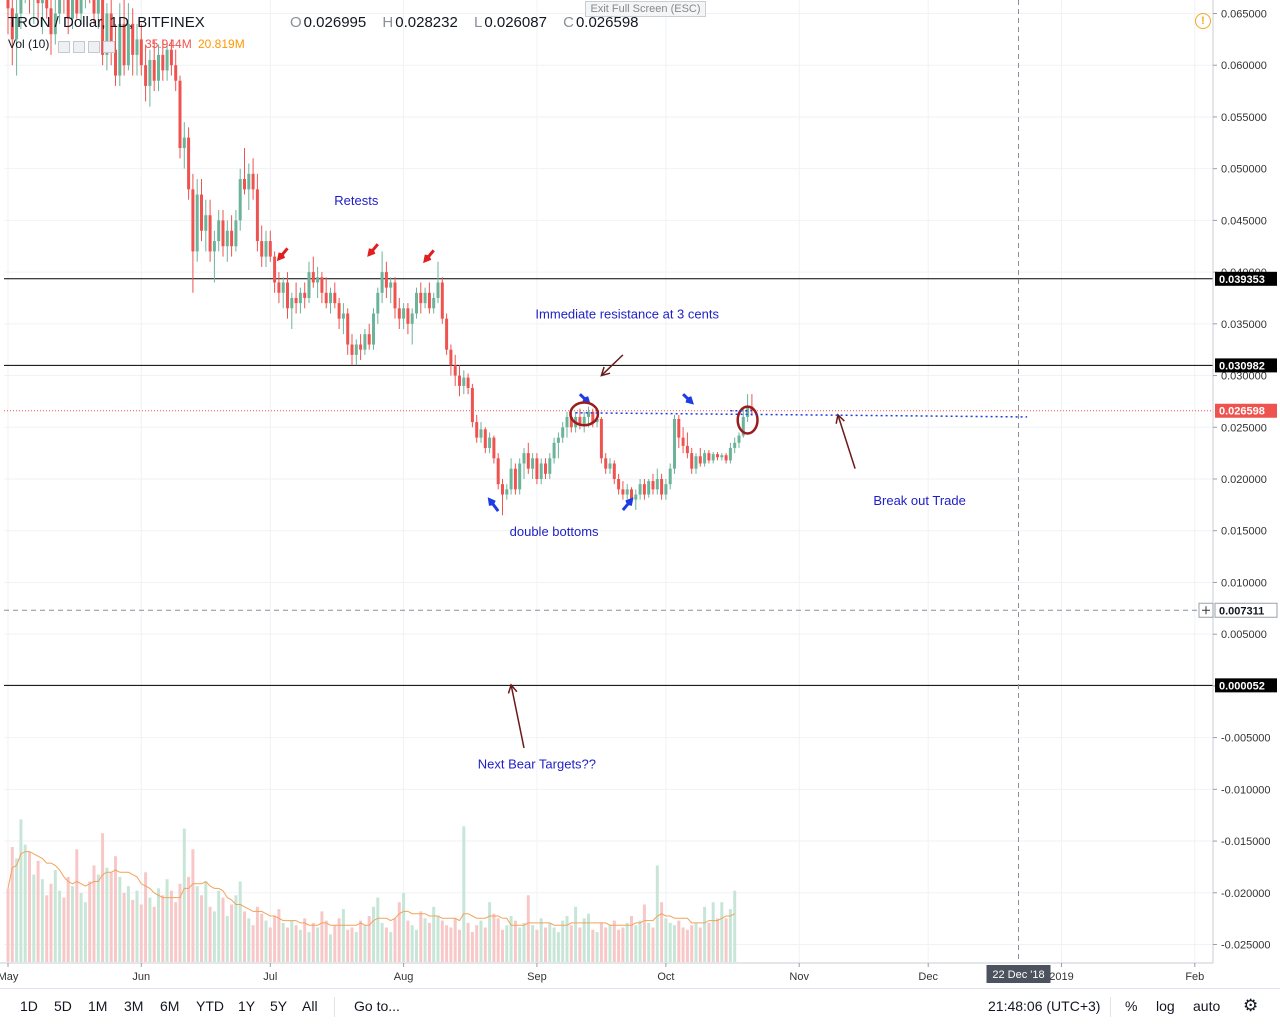 The width and height of the screenshot is (1280, 1025). Describe the element at coordinates (1251, 1005) in the screenshot. I see `gear-icon: ⚙` at that location.